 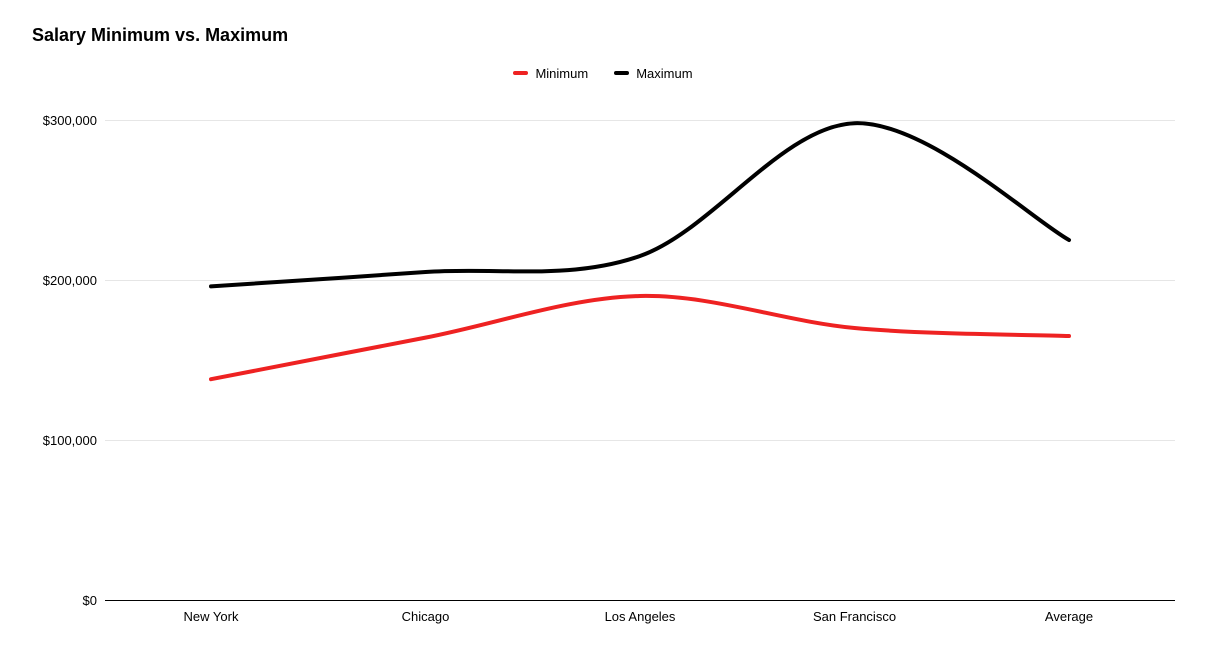 I want to click on x-tick-label: Average, so click(x=1069, y=616).